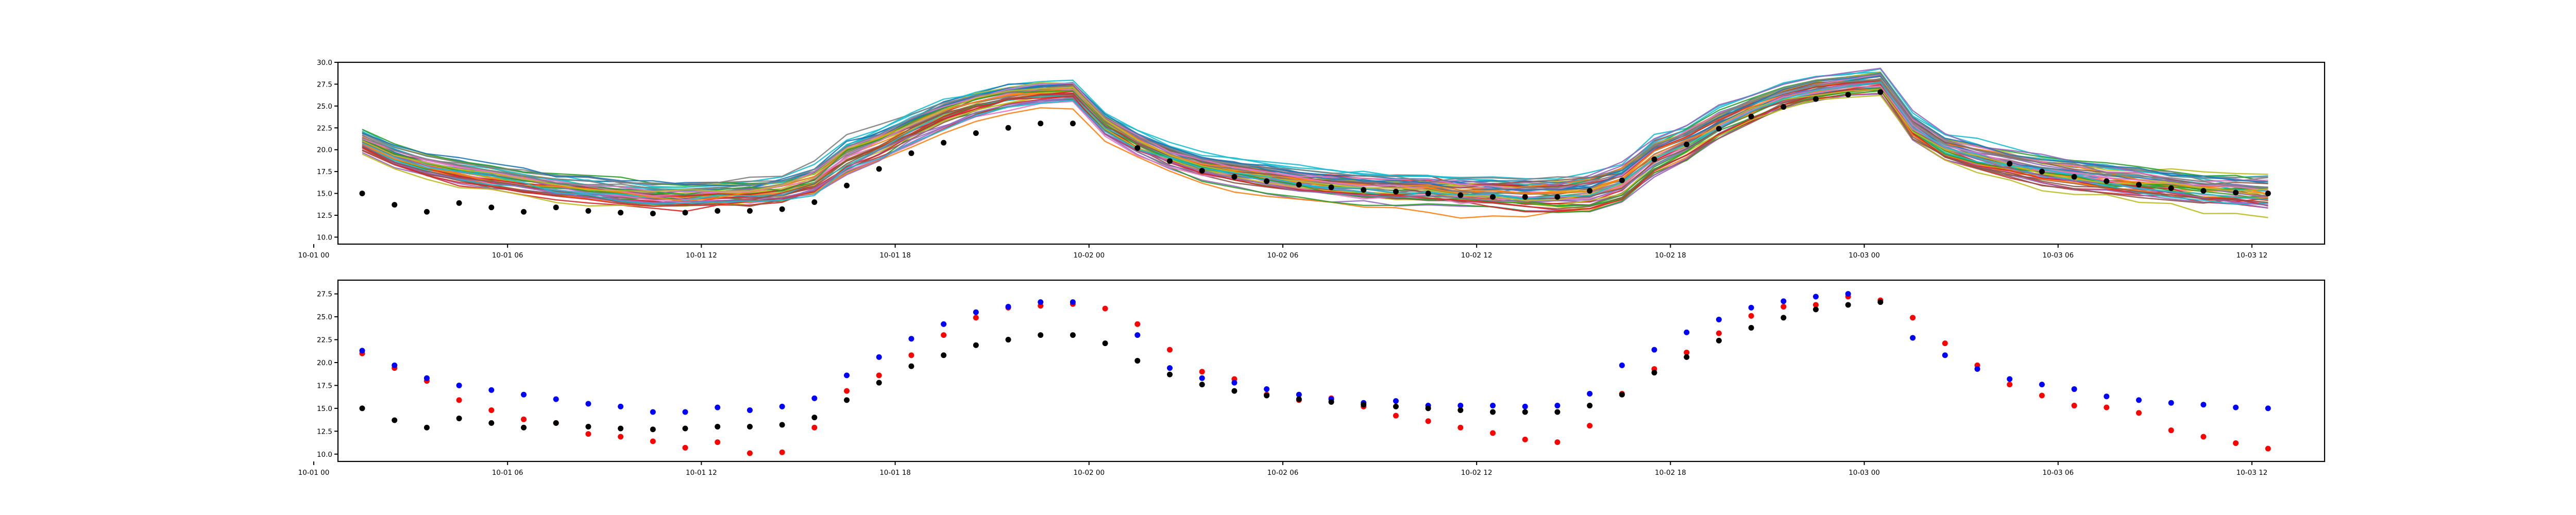 The height and width of the screenshot is (515, 2576). Describe the element at coordinates (1089, 473) in the screenshot. I see `x-tick-label: 10-02 00` at that location.